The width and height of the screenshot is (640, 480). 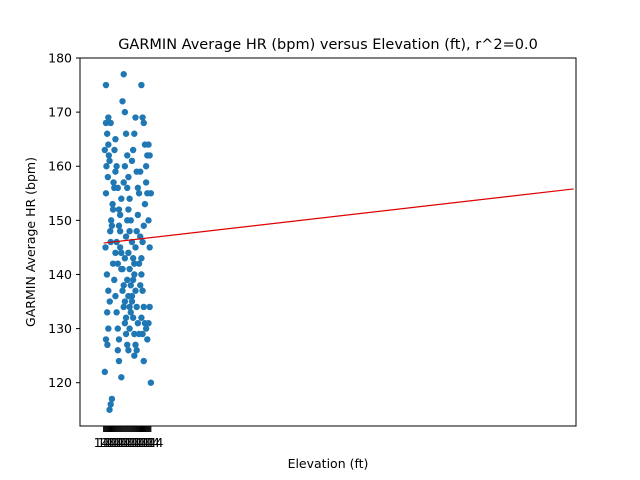 What do you see at coordinates (60, 220) in the screenshot?
I see `y-tick-label: 150` at bounding box center [60, 220].